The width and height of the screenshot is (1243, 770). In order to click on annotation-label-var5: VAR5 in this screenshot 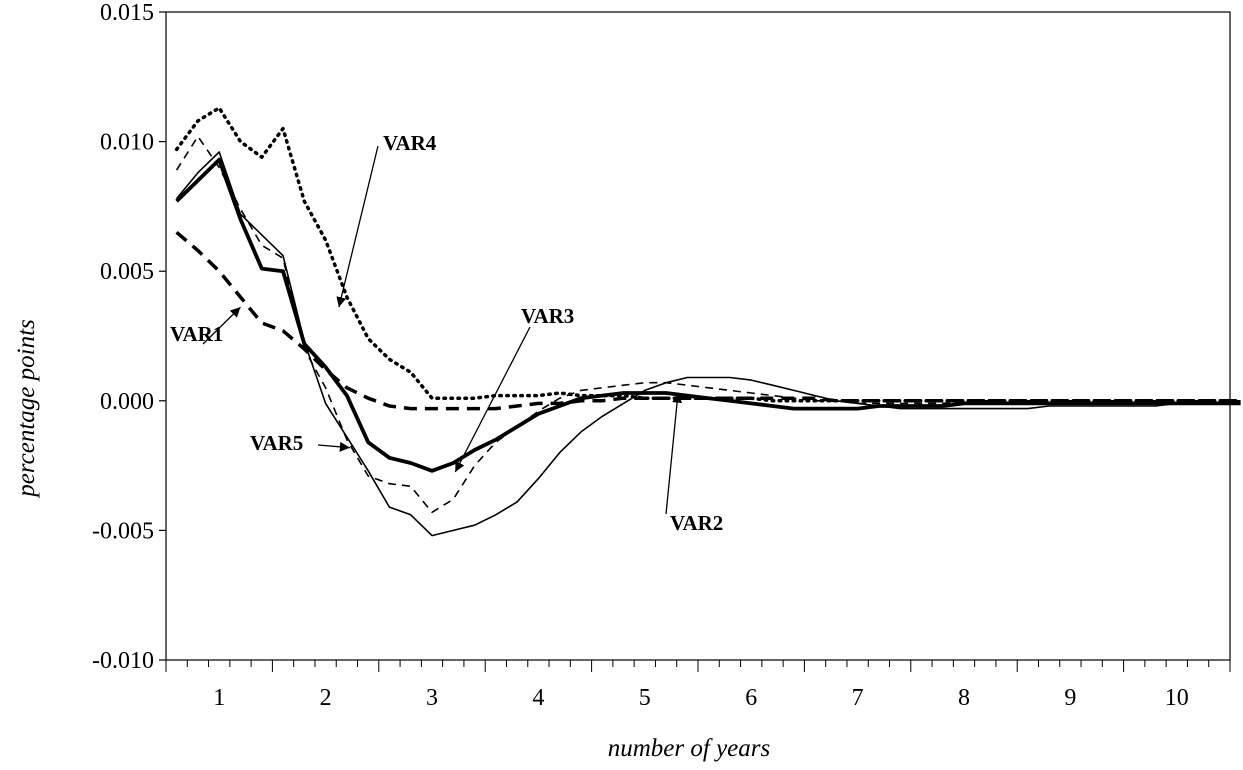, I will do `click(276, 443)`.